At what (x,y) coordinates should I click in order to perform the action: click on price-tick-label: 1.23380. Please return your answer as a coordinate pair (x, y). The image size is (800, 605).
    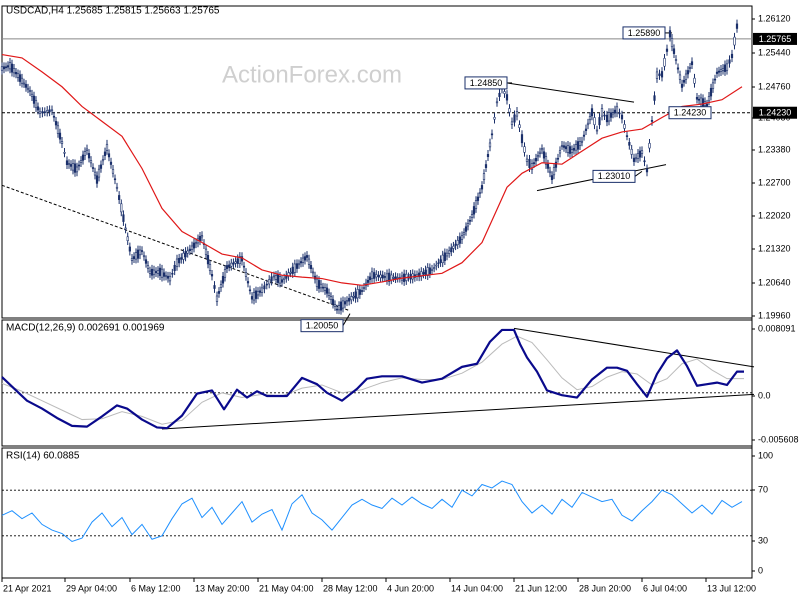
    Looking at the image, I should click on (774, 149).